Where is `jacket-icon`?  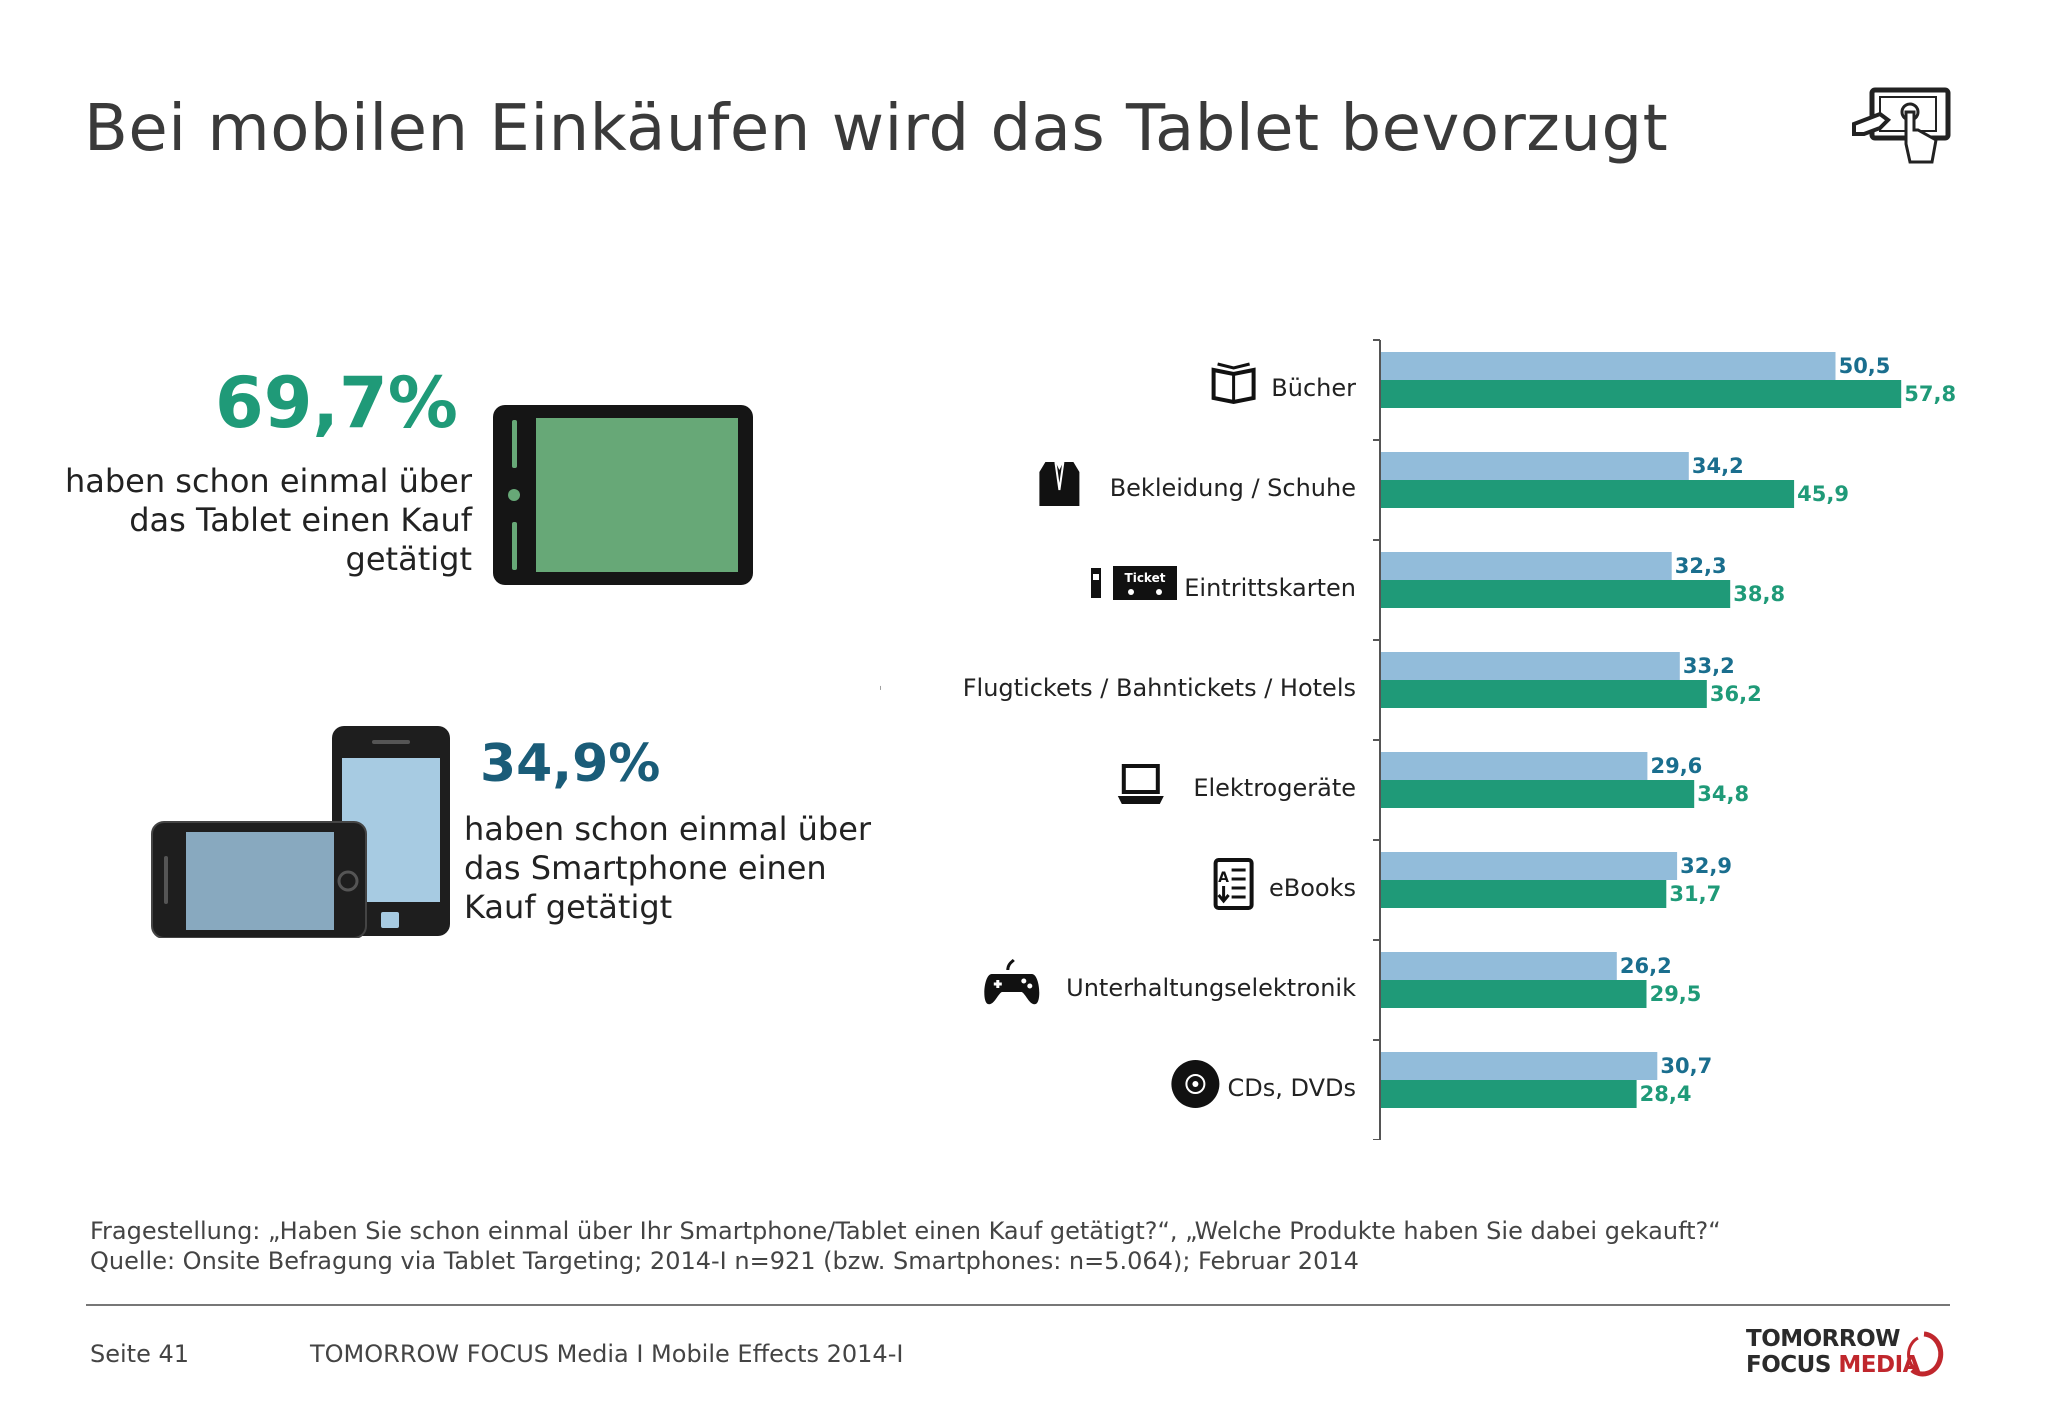 jacket-icon is located at coordinates (1059, 483).